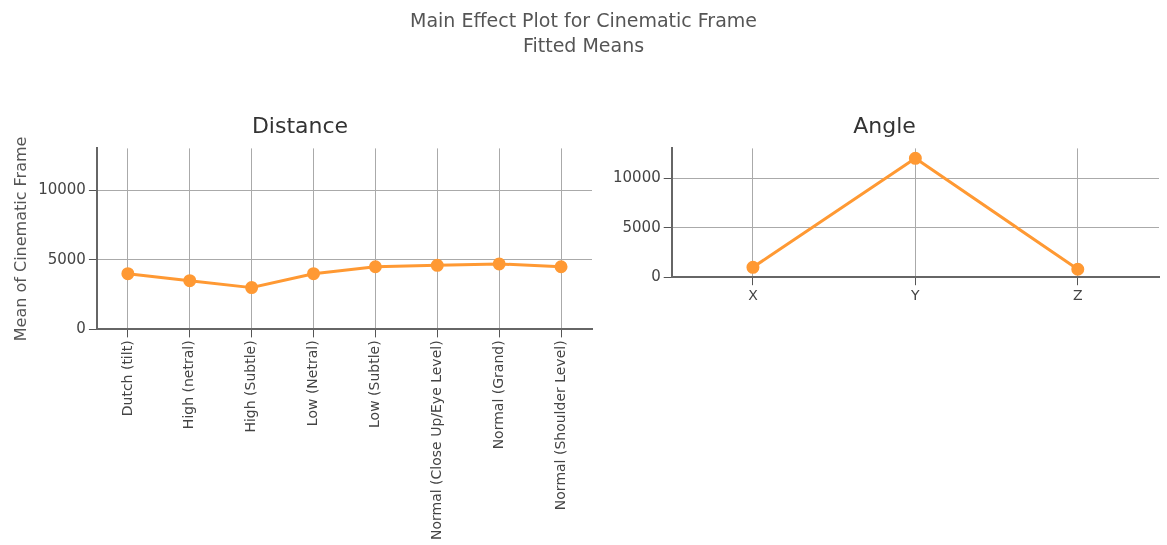 The height and width of the screenshot is (545, 1167). Describe the element at coordinates (559, 425) in the screenshot. I see `x-tick-label: Normal (Shoulder Level)` at that location.